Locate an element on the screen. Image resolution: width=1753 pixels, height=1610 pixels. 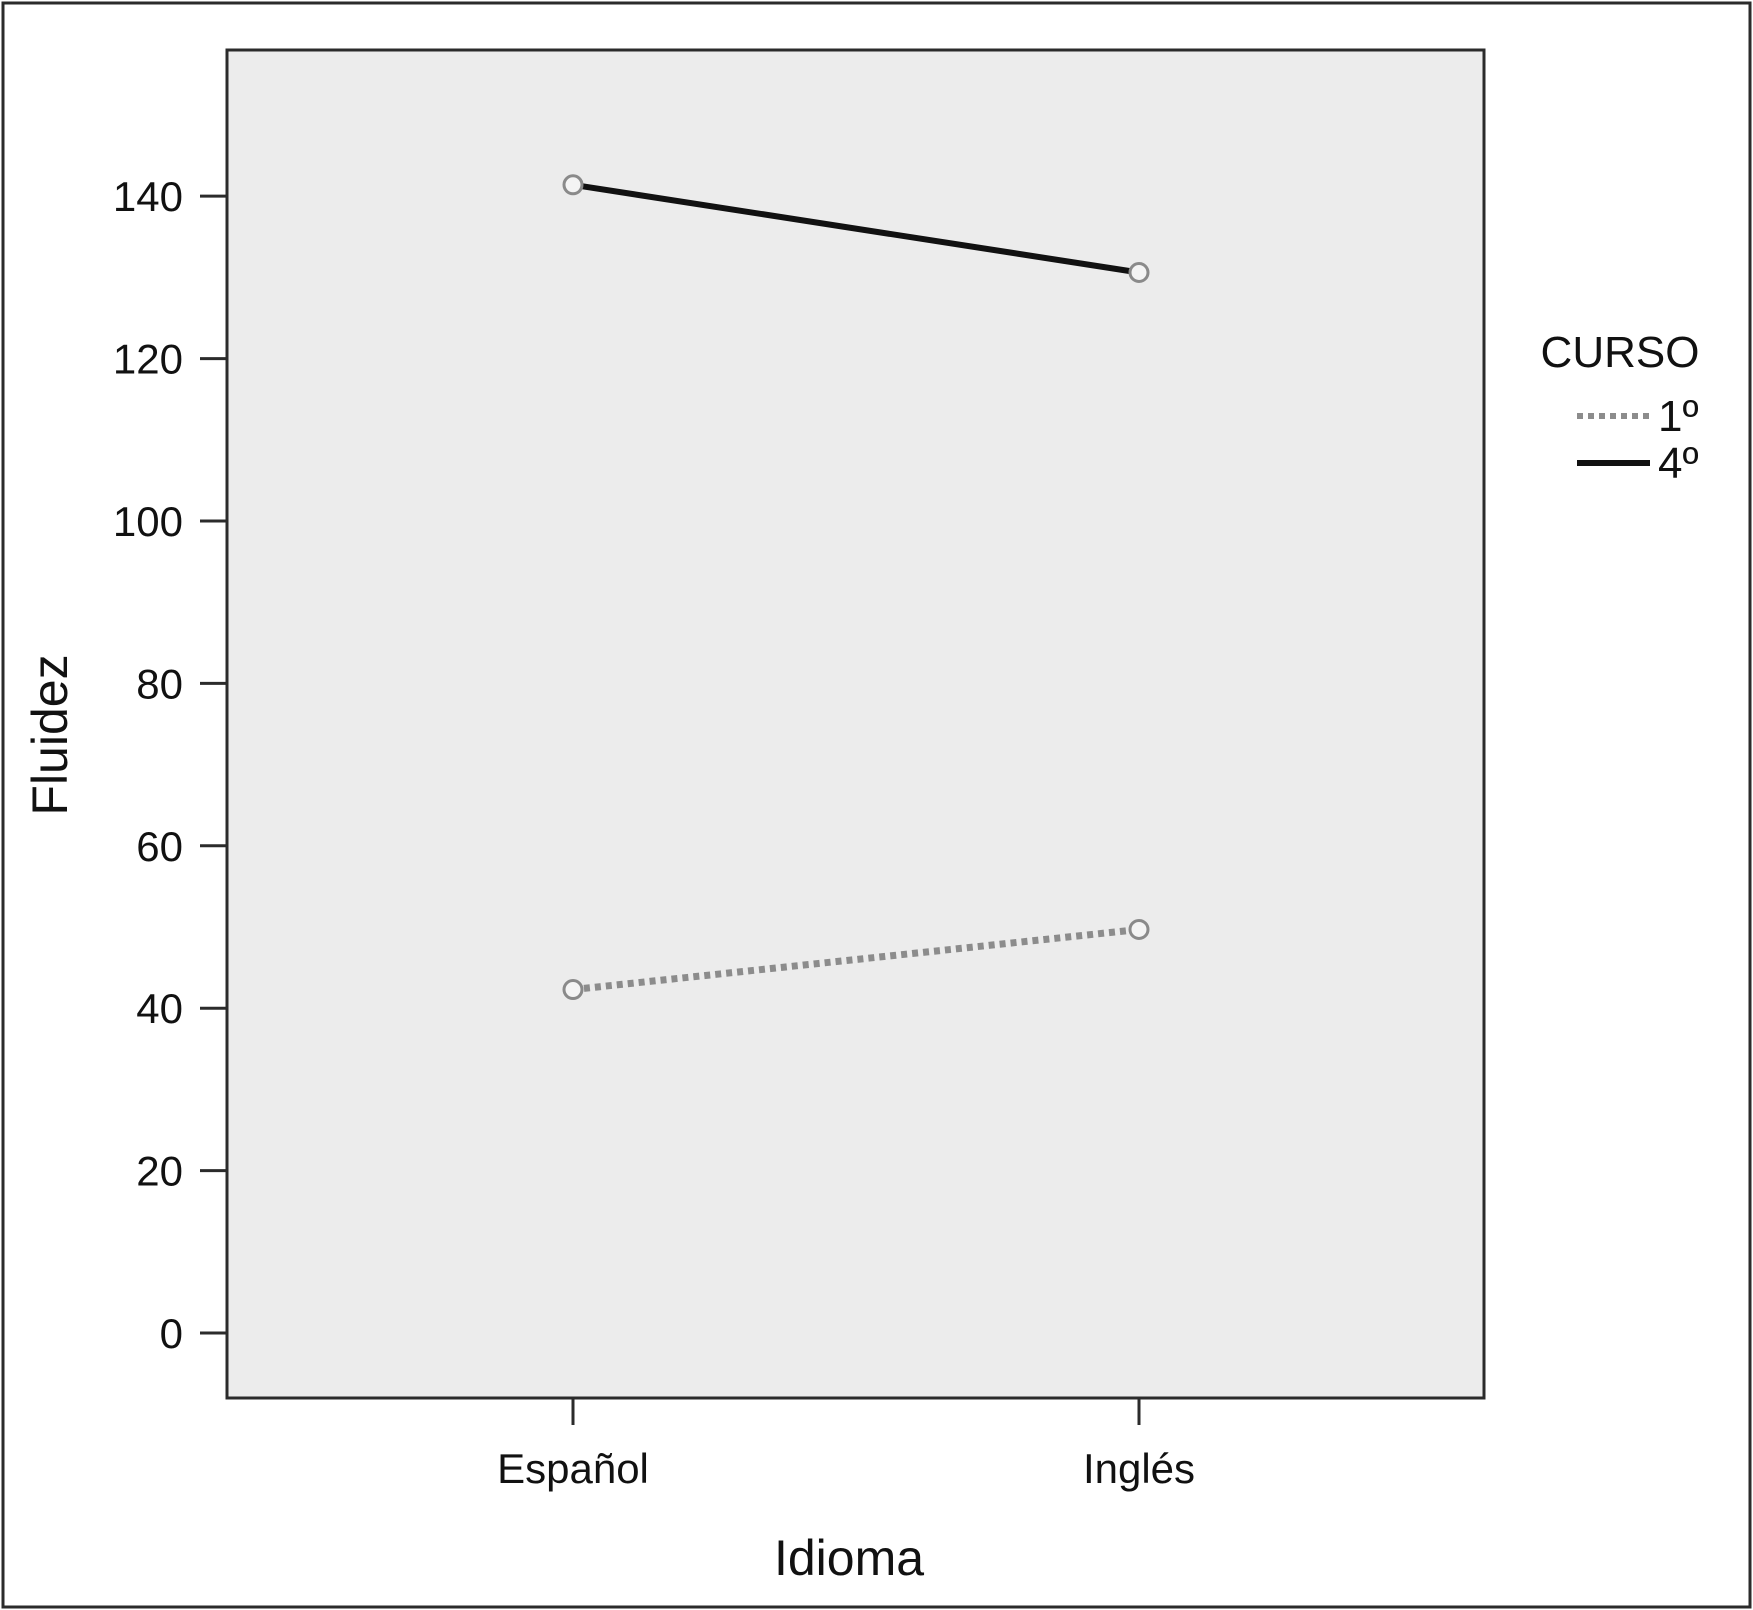
x-tick-label: Inglés is located at coordinates (1139, 1468).